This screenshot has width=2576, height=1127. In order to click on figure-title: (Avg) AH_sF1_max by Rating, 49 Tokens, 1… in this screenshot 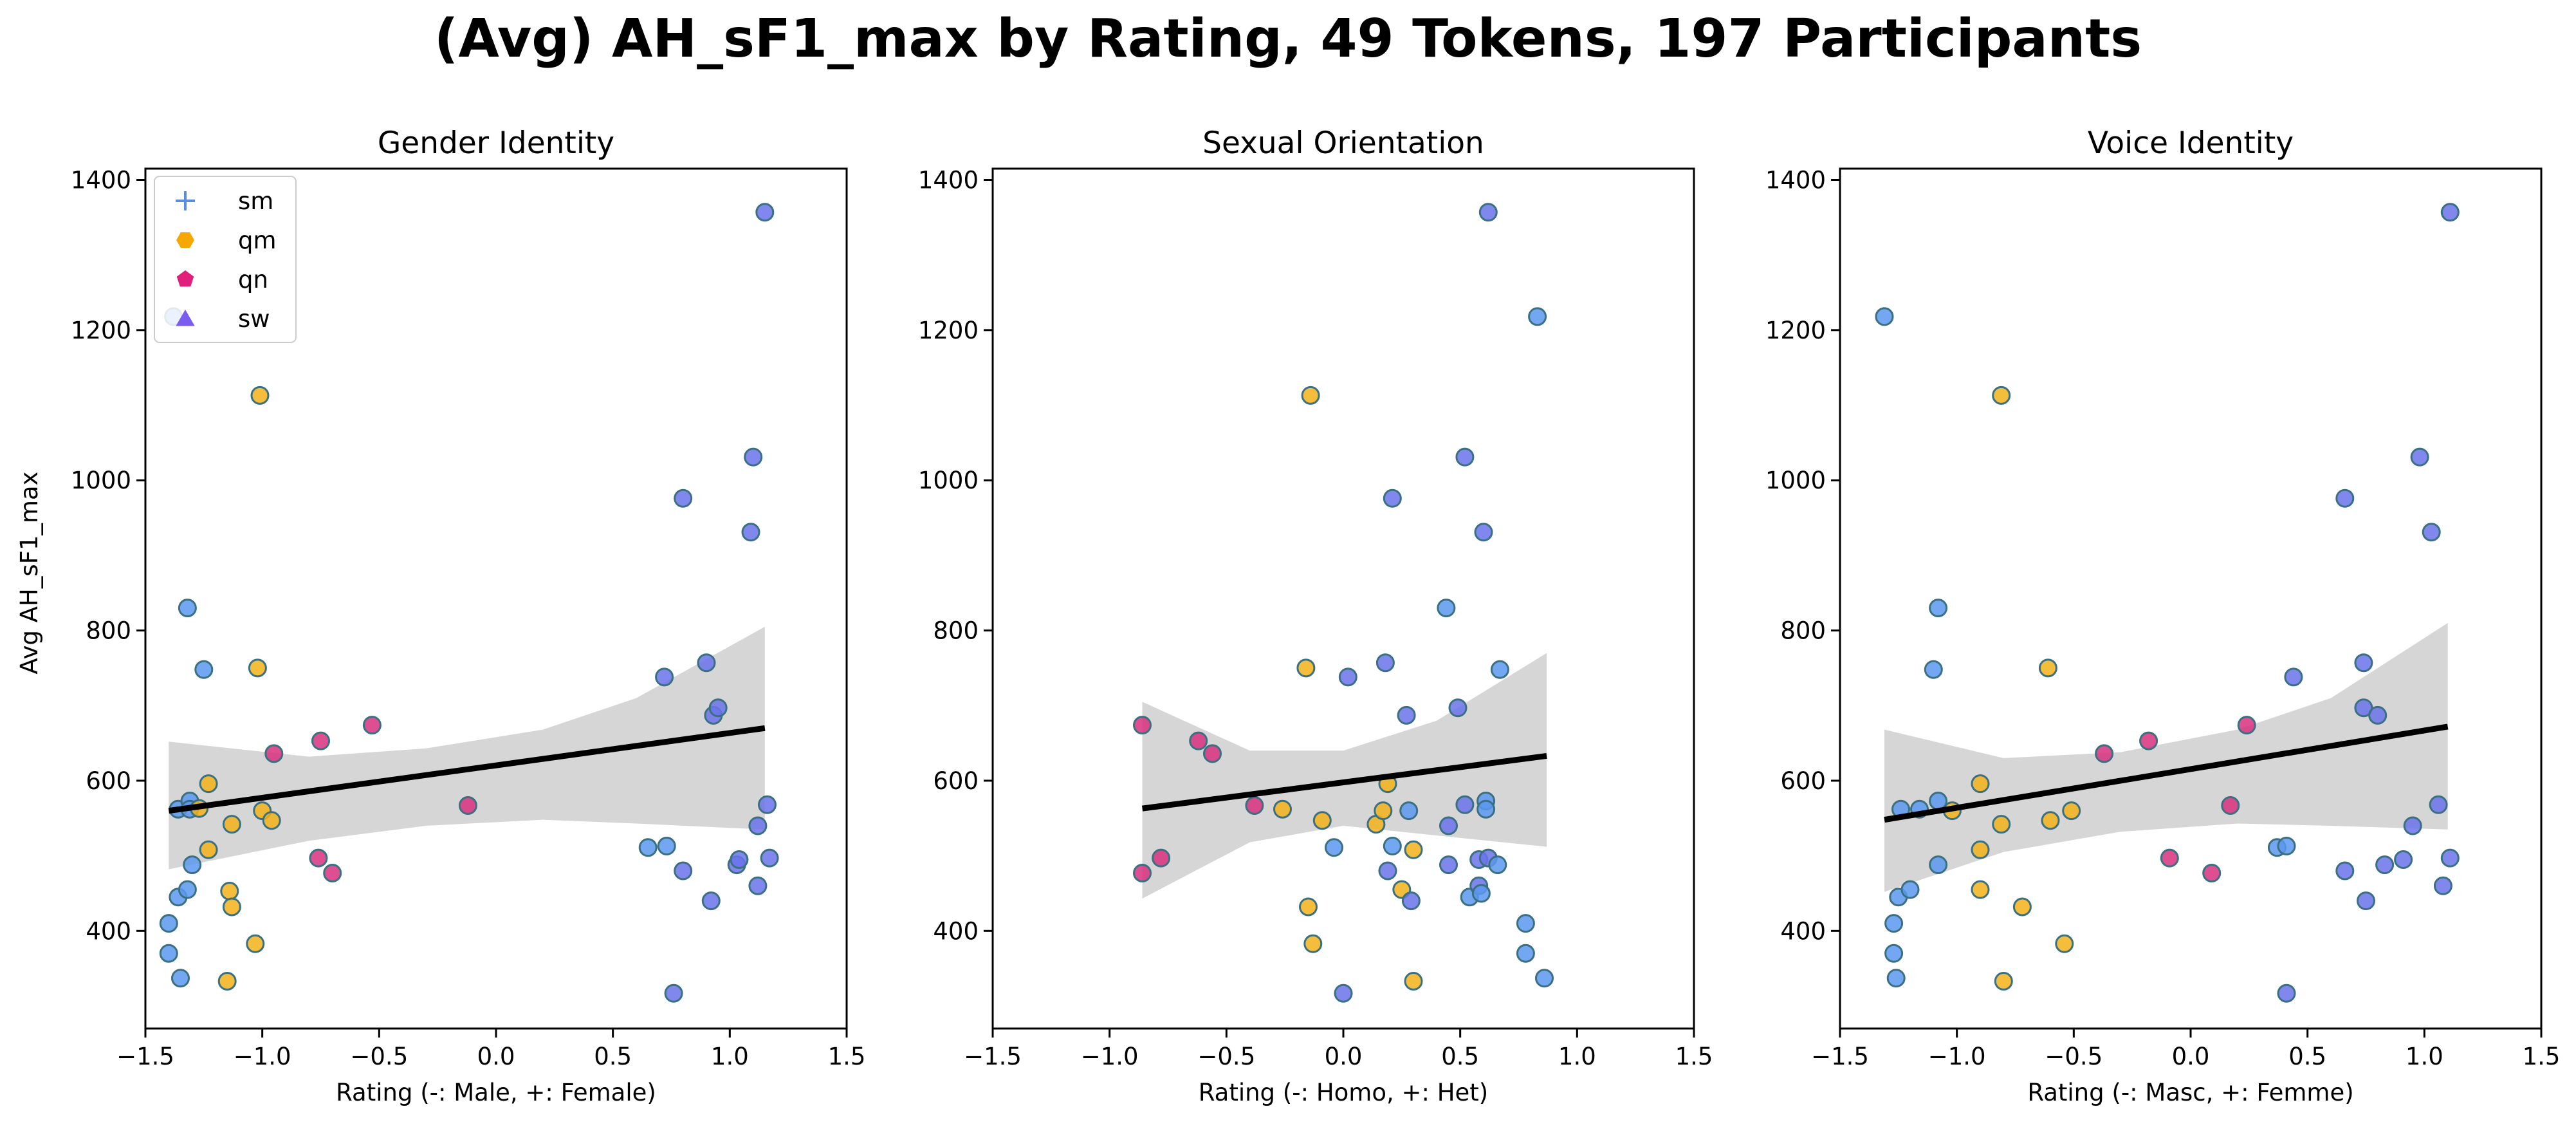, I will do `click(1288, 39)`.